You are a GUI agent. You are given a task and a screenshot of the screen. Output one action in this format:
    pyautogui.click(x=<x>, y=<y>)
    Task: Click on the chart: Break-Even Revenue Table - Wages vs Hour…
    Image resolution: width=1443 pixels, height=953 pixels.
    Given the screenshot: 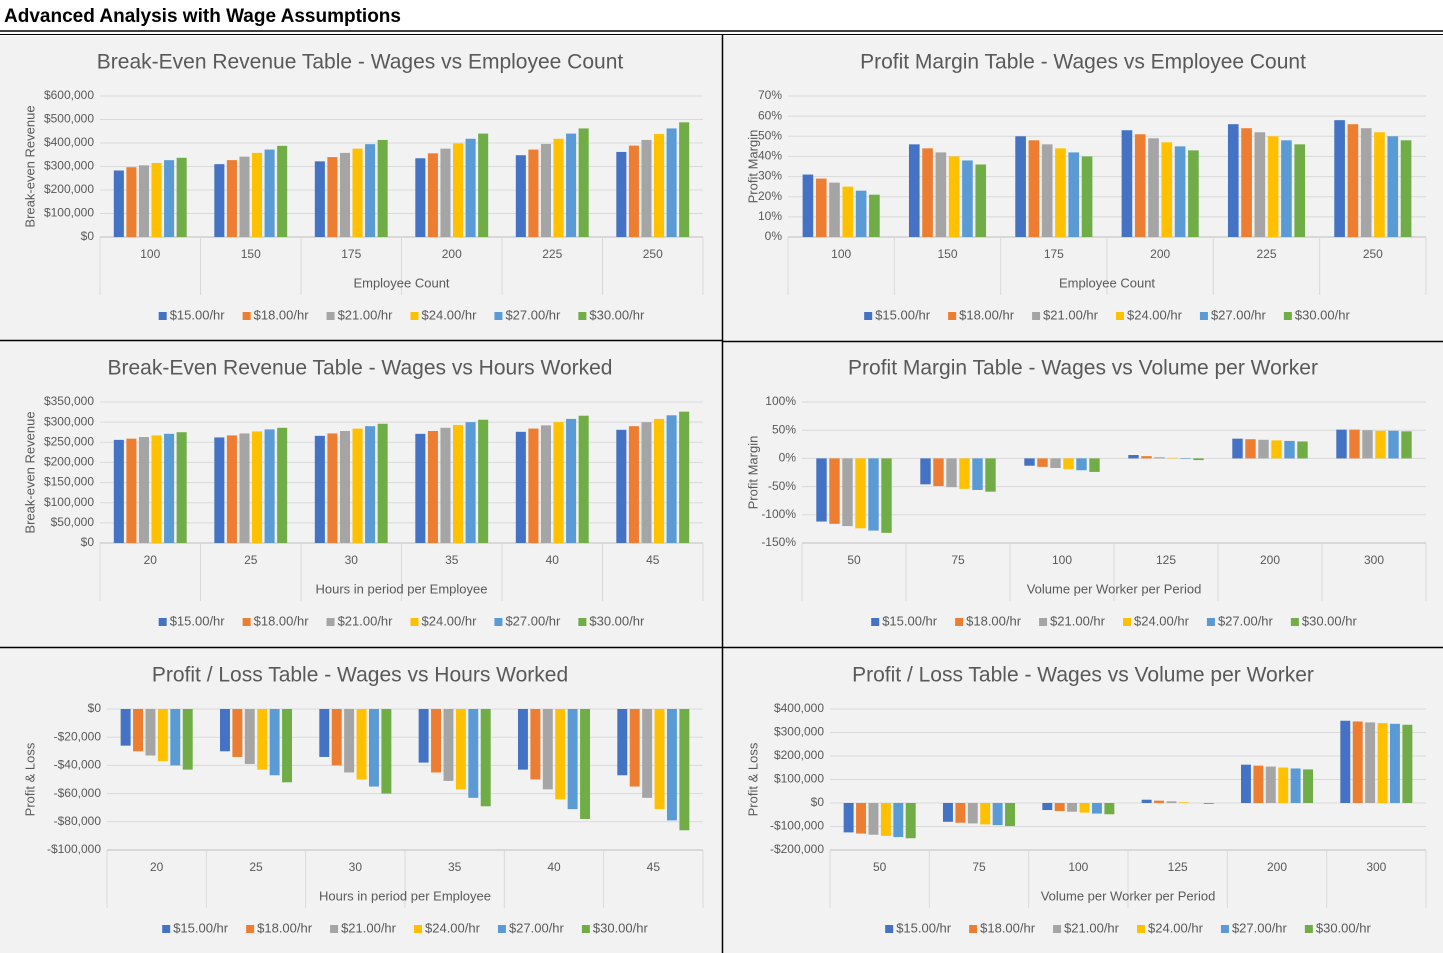 What is the action you would take?
    pyautogui.click(x=363, y=492)
    